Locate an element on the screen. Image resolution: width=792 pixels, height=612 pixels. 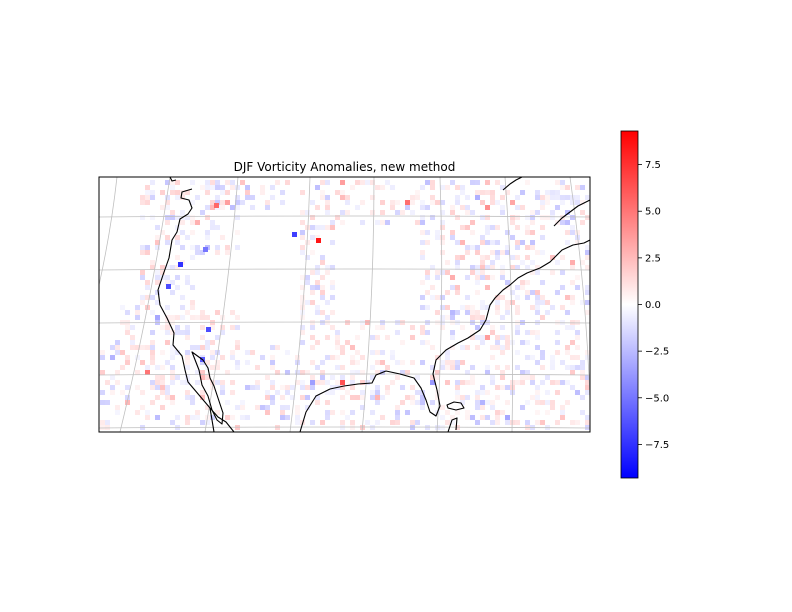
colorbar-tick-label: −7.5 is located at coordinates (657, 445).